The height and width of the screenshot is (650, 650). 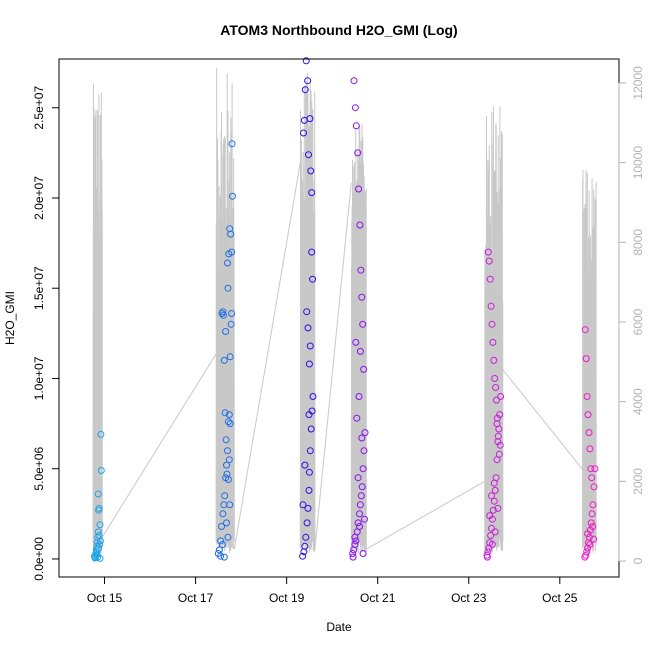 I want to click on x-tick-label: Oct 19, so click(x=287, y=598).